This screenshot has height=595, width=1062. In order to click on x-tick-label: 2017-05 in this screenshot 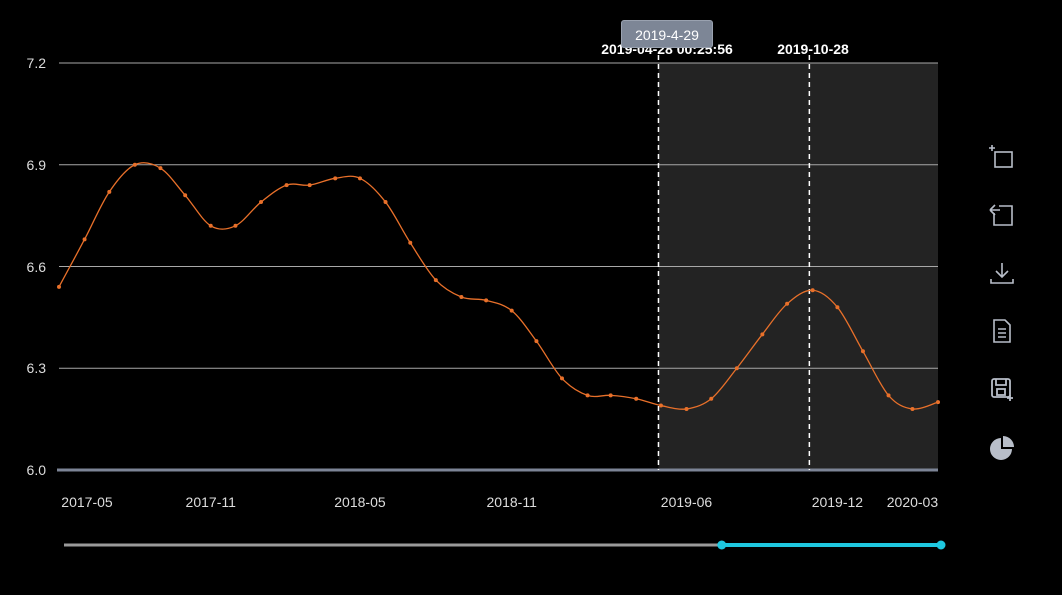, I will do `click(87, 502)`.